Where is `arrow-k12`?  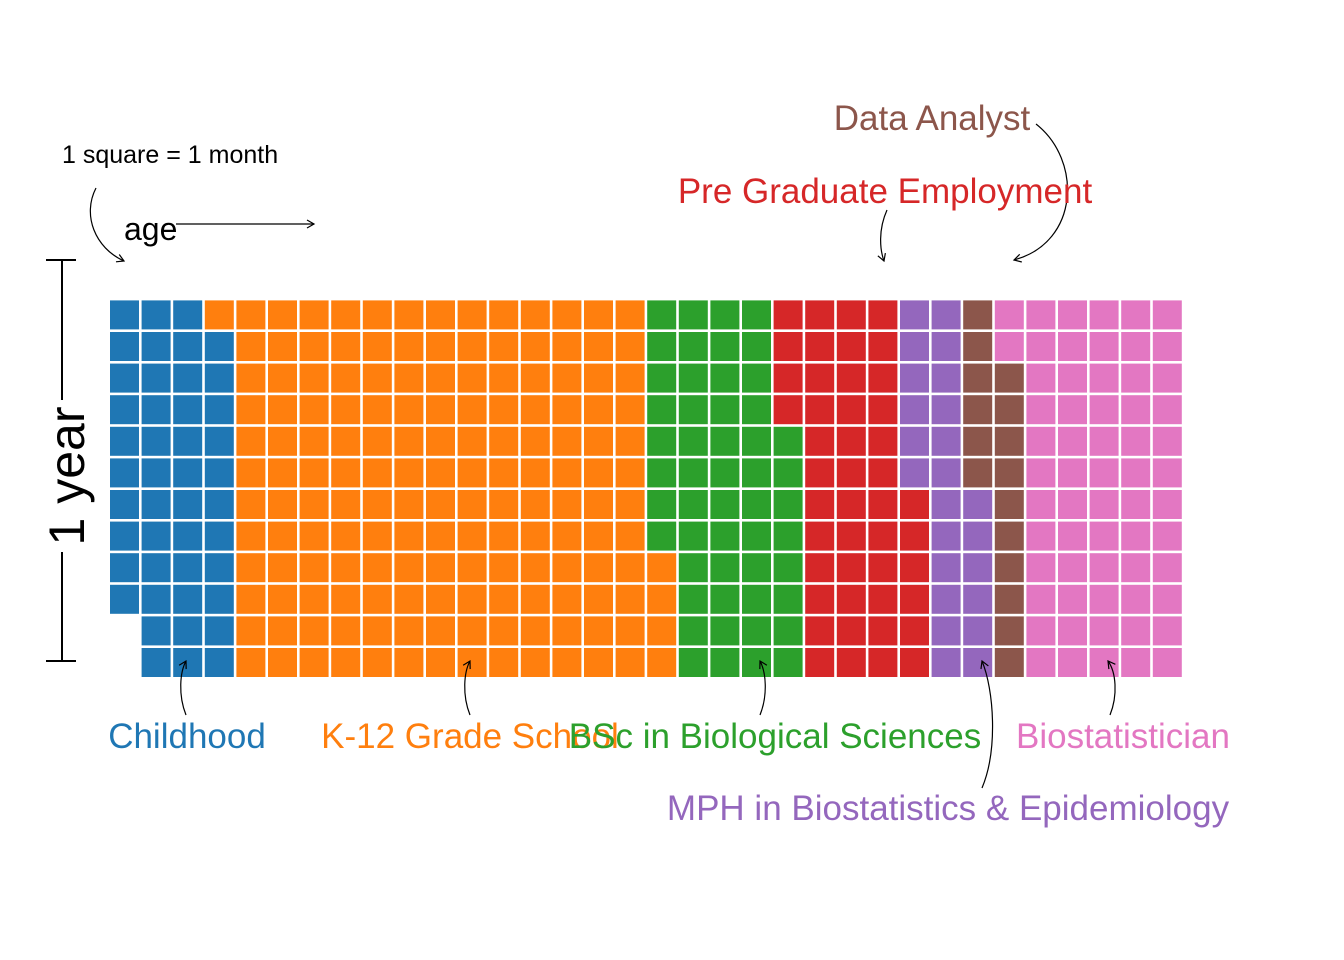
arrow-k12 is located at coordinates (466, 687).